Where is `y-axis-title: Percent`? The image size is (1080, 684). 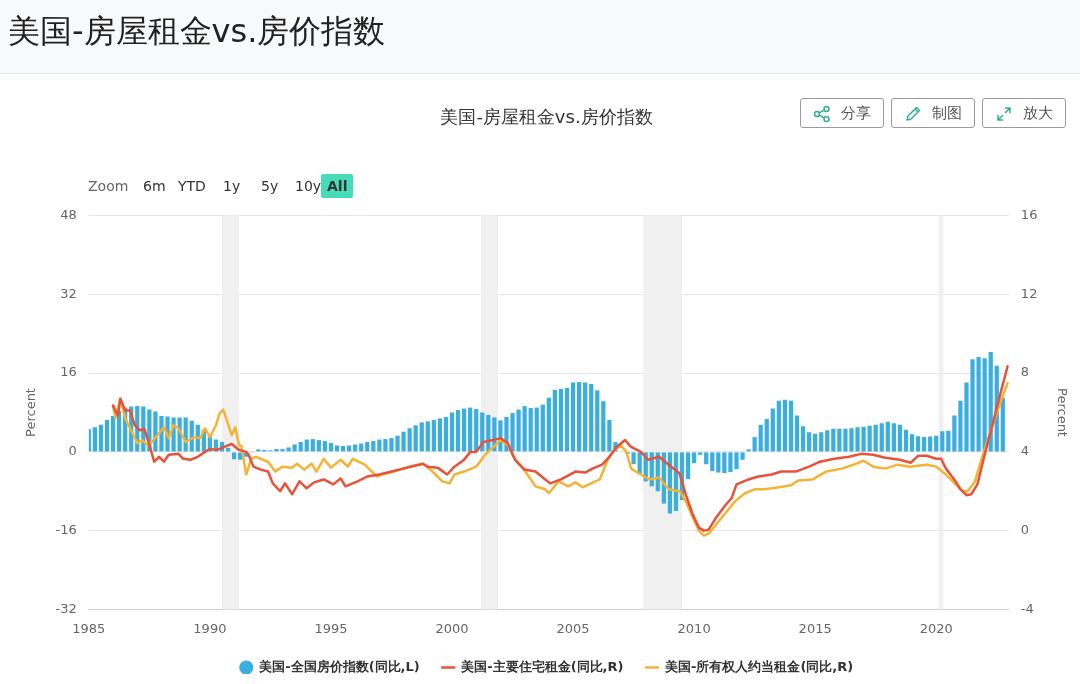
y-axis-title: Percent is located at coordinates (31, 412).